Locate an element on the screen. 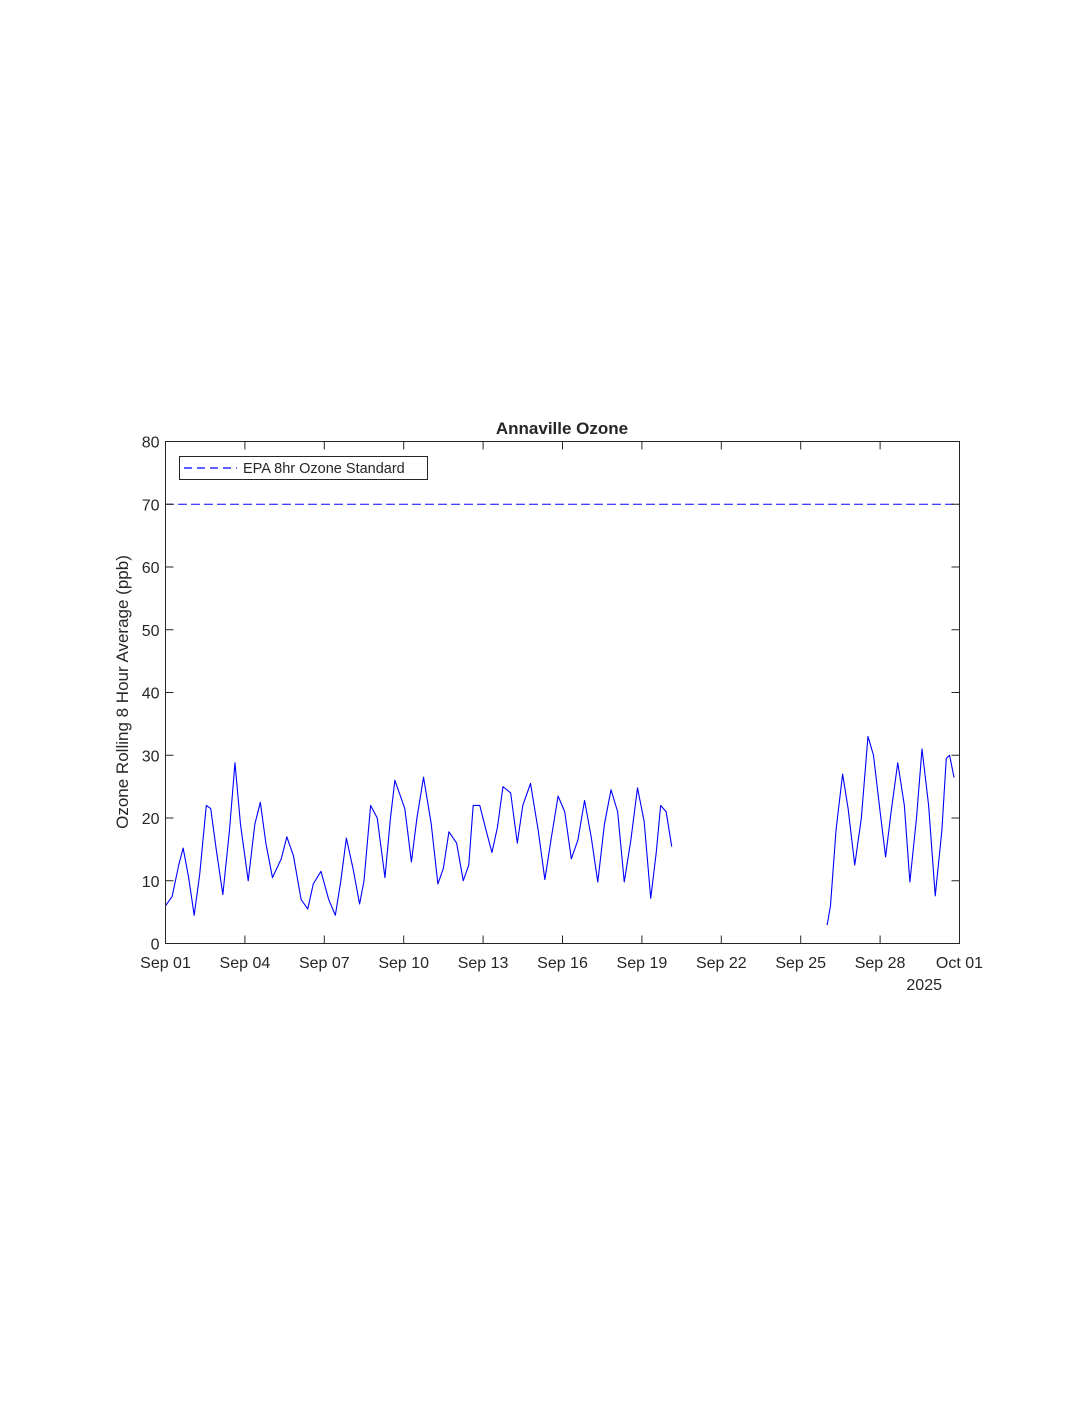 This screenshot has height=1408, width=1088. x-tick-label: Sep 25 is located at coordinates (800, 963).